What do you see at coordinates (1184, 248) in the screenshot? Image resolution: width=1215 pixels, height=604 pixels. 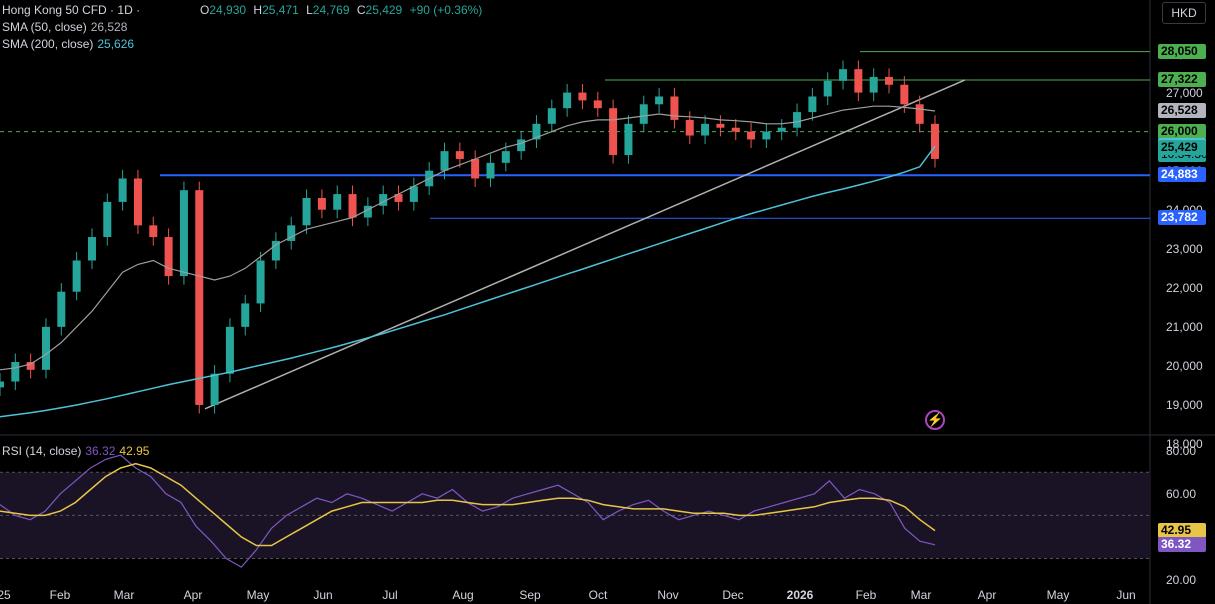 I see `price-axis-label: 23,000` at bounding box center [1184, 248].